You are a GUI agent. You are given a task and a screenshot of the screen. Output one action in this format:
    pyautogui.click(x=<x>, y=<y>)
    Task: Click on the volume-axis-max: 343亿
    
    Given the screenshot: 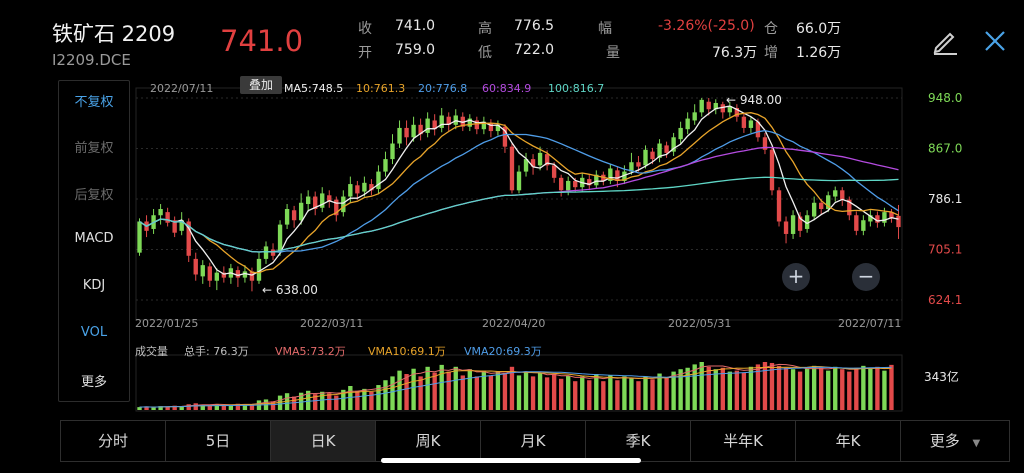 What is the action you would take?
    pyautogui.click(x=941, y=377)
    